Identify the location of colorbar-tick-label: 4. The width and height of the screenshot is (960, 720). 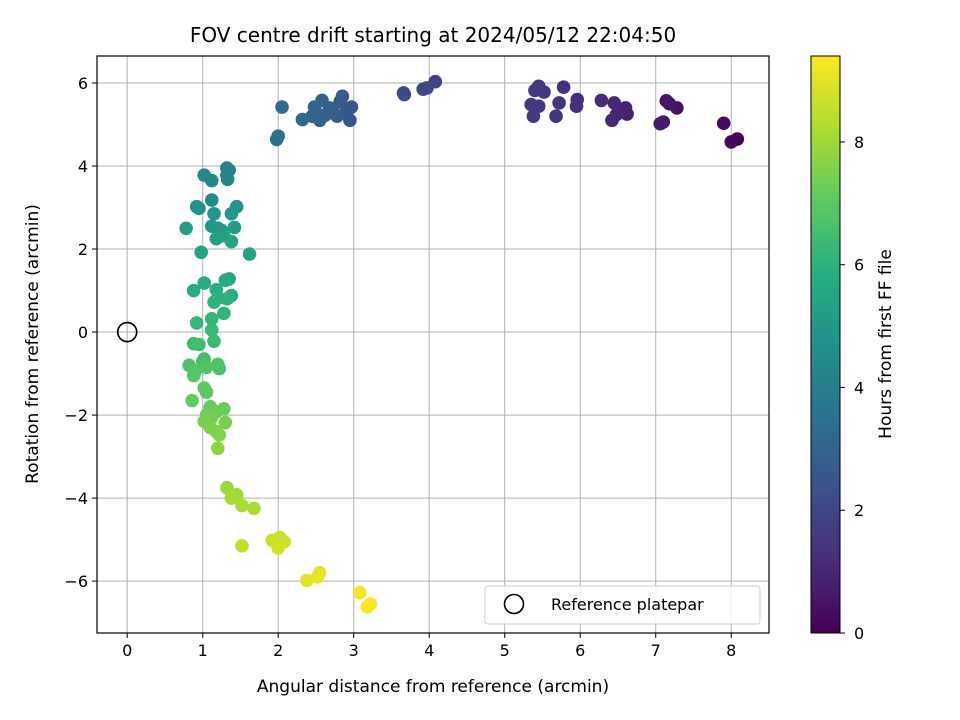
(859, 387).